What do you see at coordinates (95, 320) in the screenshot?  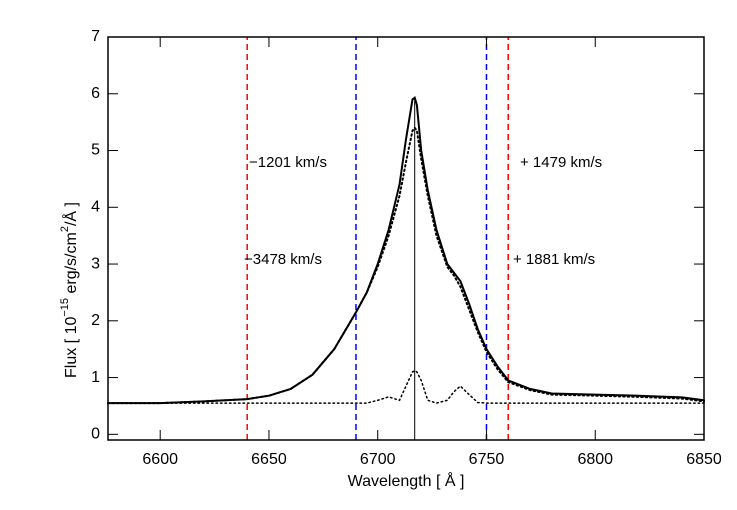 I see `y-tick-label: 2` at bounding box center [95, 320].